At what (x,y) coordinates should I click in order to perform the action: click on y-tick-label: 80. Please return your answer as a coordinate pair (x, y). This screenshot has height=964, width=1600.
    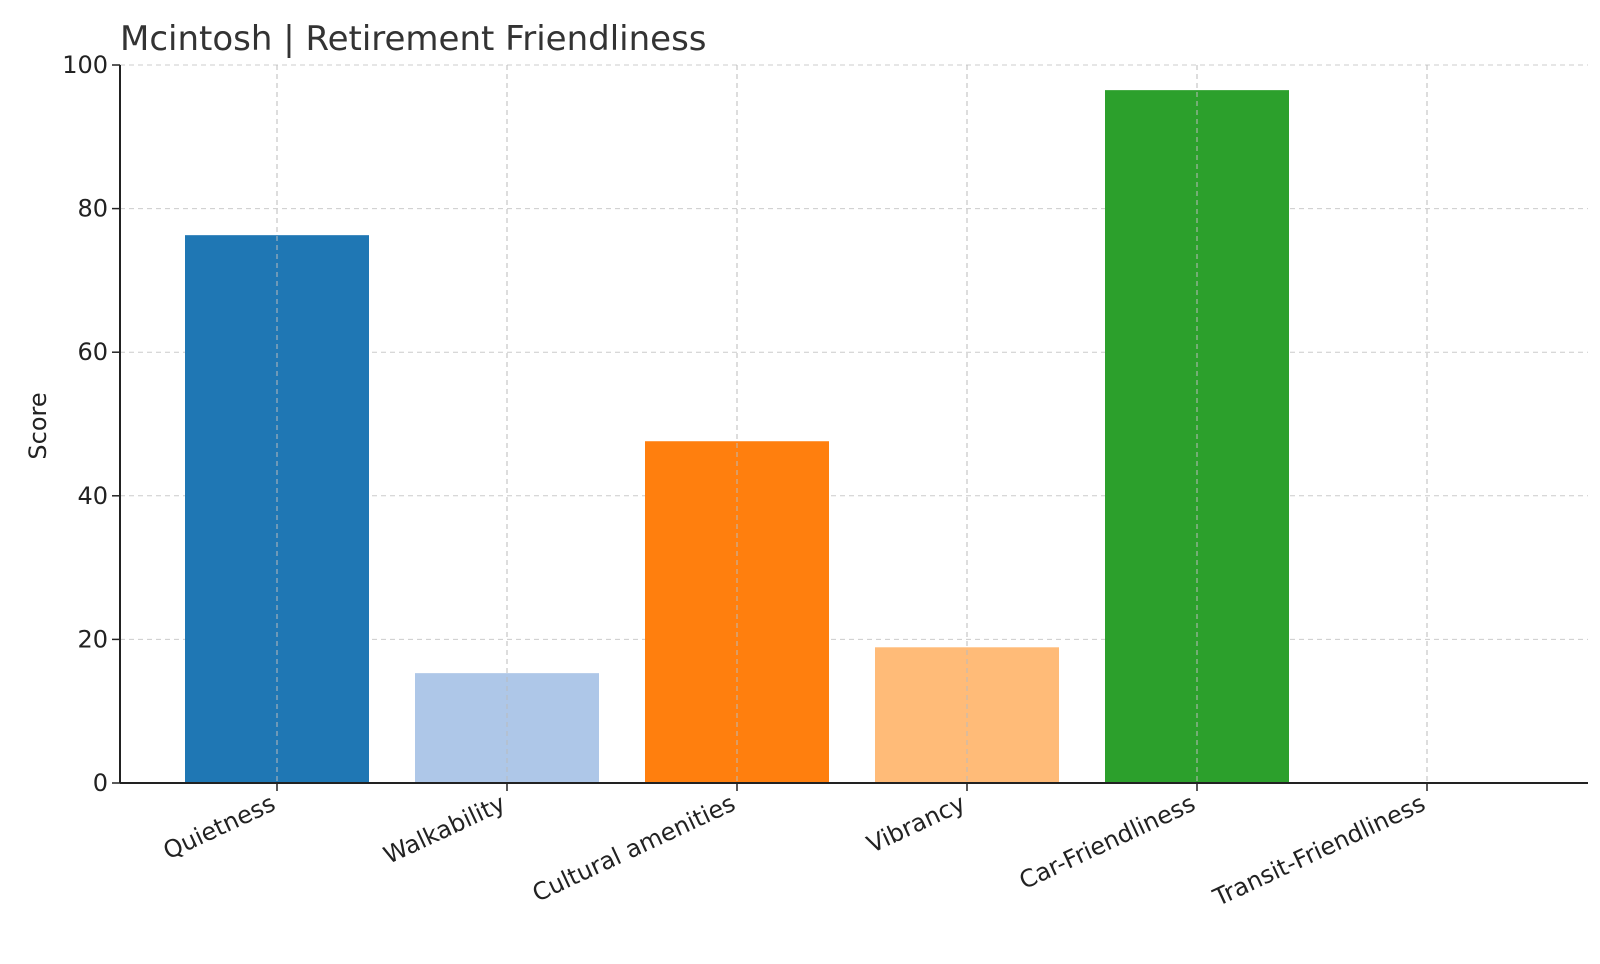
    Looking at the image, I should click on (92, 209).